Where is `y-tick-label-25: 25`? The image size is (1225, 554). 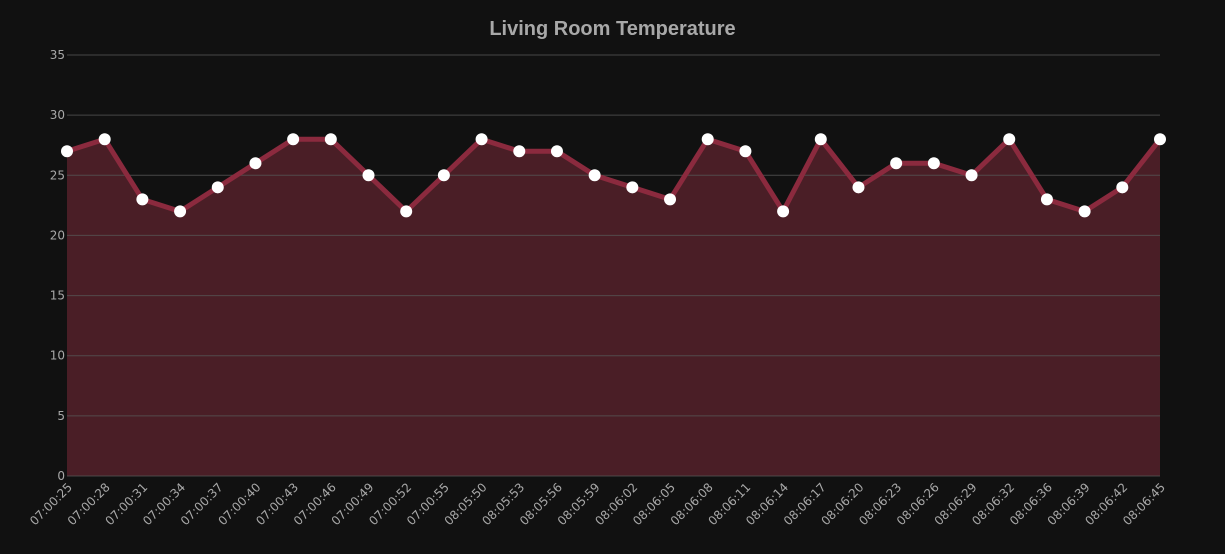 y-tick-label-25: 25 is located at coordinates (57, 175).